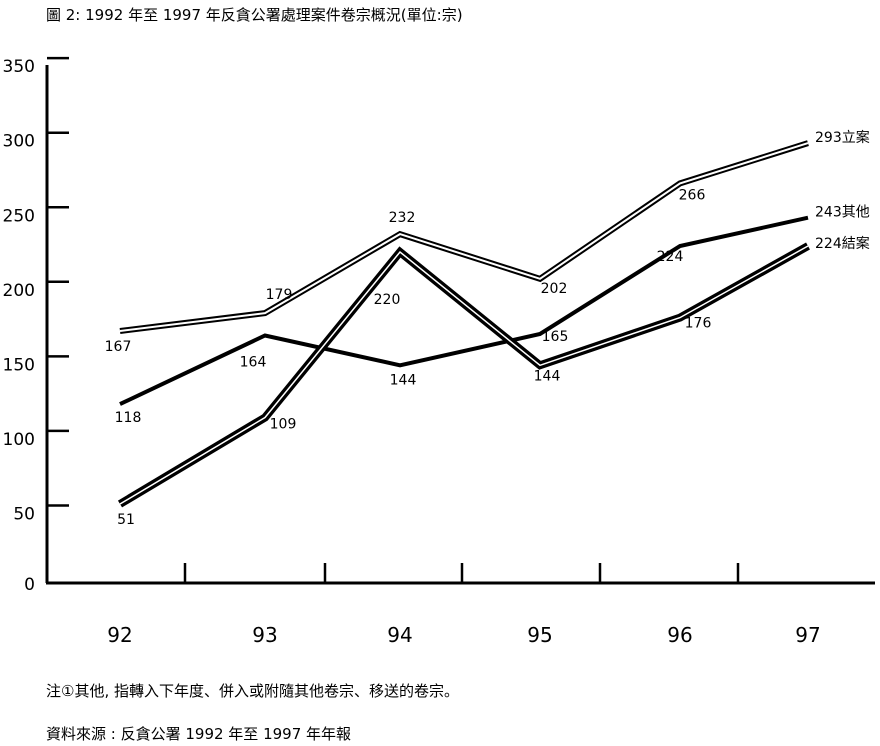  I want to click on y-tick-label: 200, so click(19, 291).